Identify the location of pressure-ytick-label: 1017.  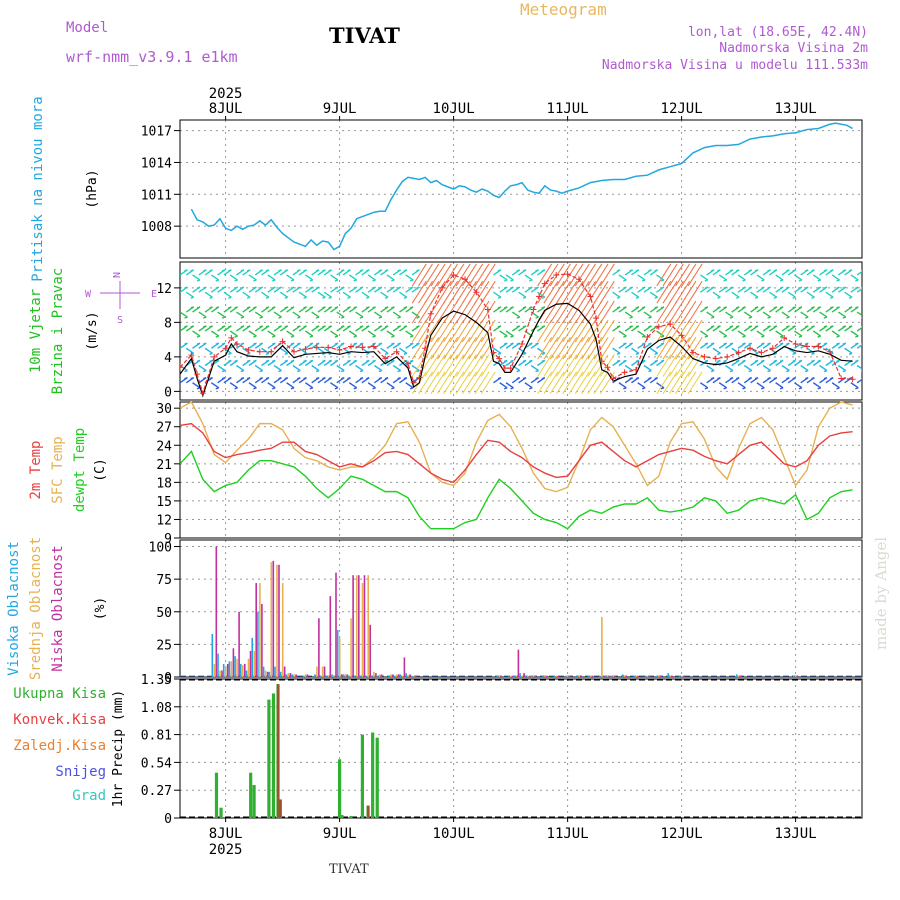
(156, 132).